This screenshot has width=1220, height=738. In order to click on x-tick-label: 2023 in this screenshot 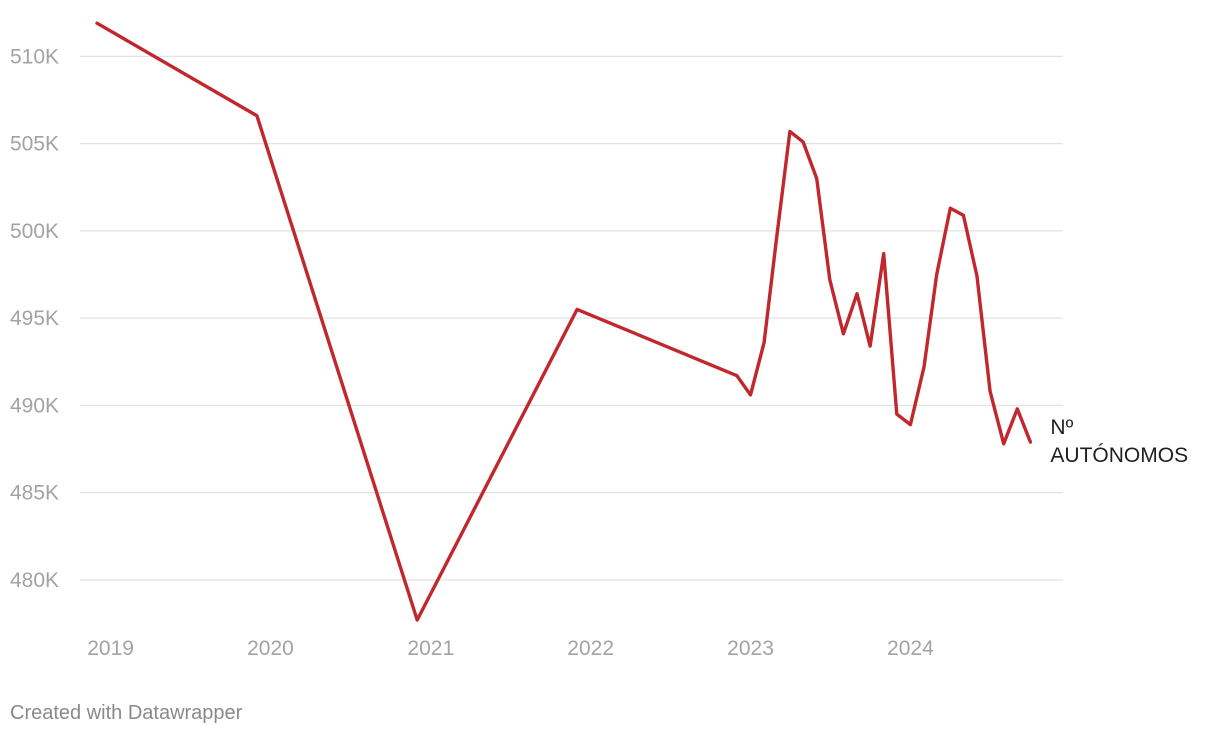, I will do `click(750, 648)`.